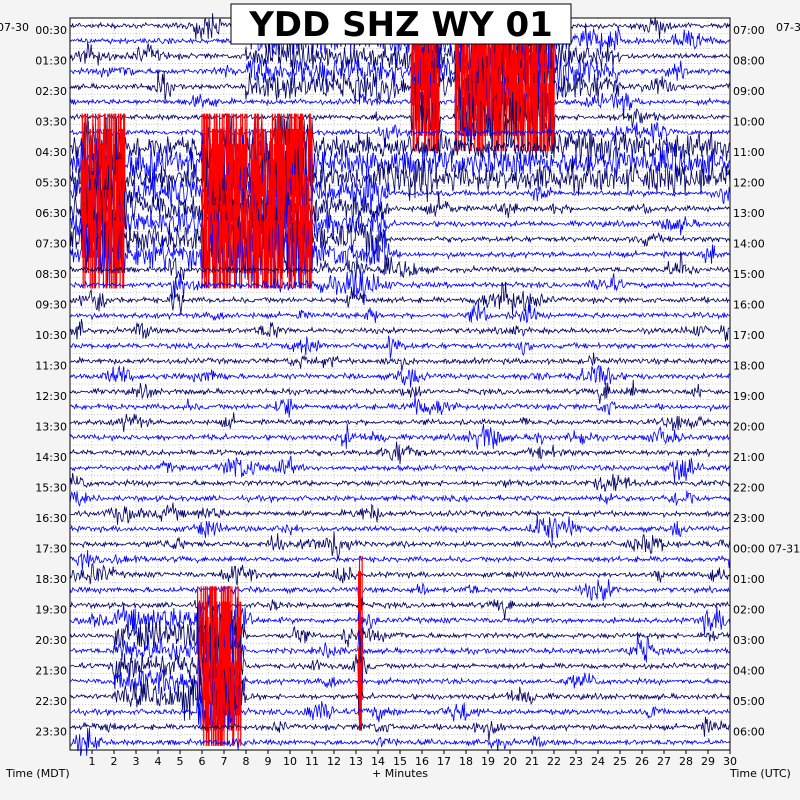 This screenshot has width=800, height=800. What do you see at coordinates (749, 61) in the screenshot?
I see `right-time-label: 08:00` at bounding box center [749, 61].